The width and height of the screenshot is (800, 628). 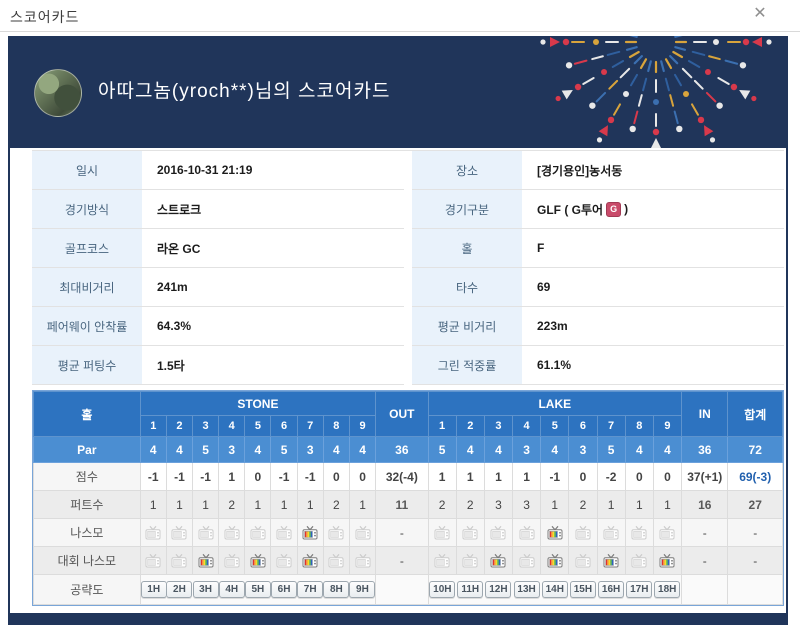 What do you see at coordinates (705, 414) in the screenshot?
I see `in-column-header: IN` at bounding box center [705, 414].